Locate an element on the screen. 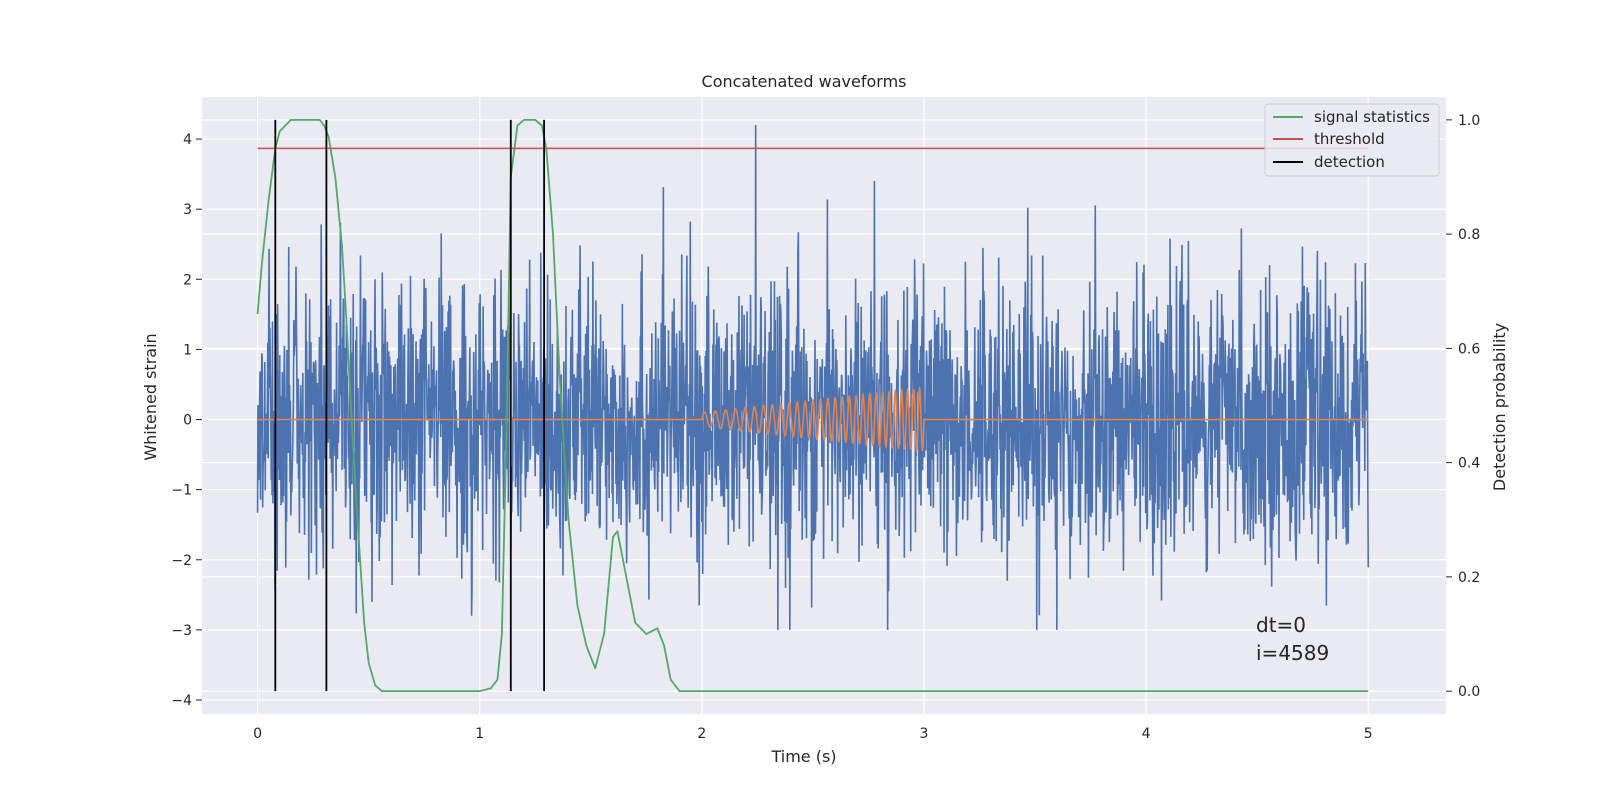 This screenshot has width=1600, height=800. y-tick-label: 0 is located at coordinates (187, 421).